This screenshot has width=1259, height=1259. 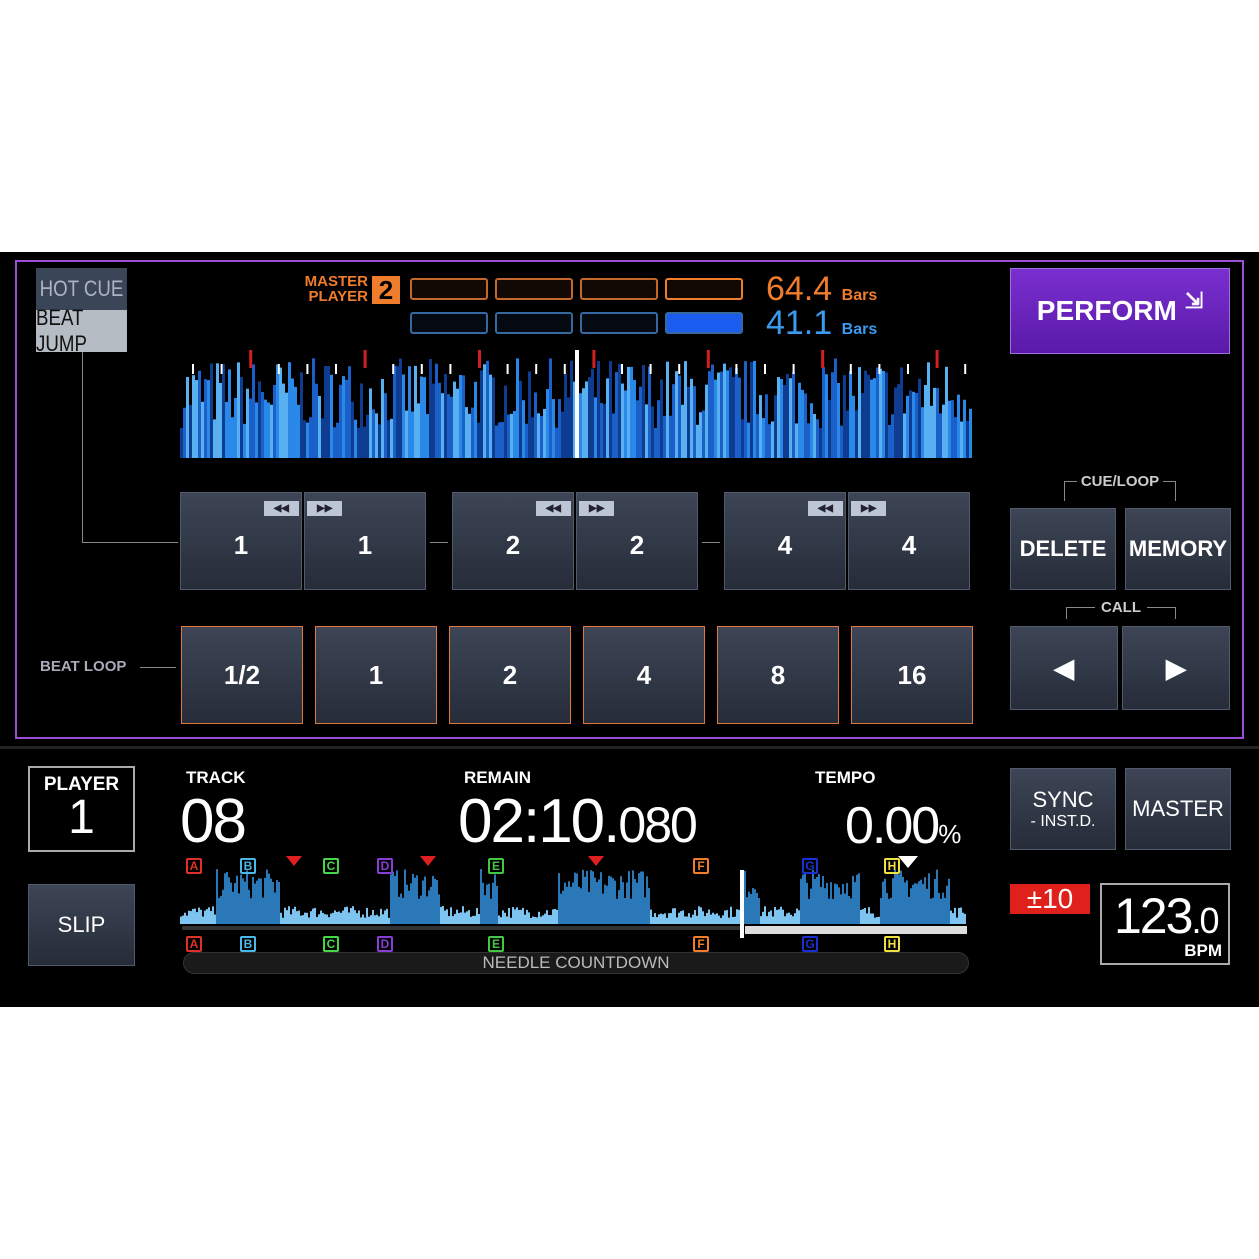 I want to click on memory-button: MEMORY, so click(x=1178, y=549).